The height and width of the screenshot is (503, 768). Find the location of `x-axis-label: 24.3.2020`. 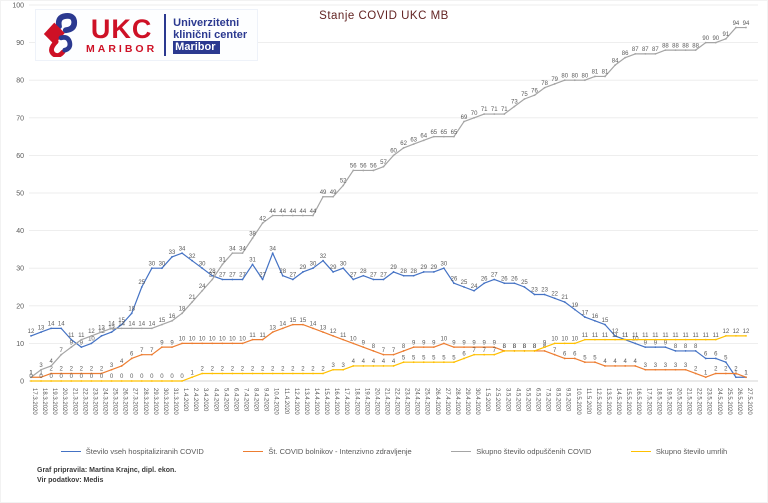

x-axis-label: 24.3.2020 is located at coordinates (104, 401).